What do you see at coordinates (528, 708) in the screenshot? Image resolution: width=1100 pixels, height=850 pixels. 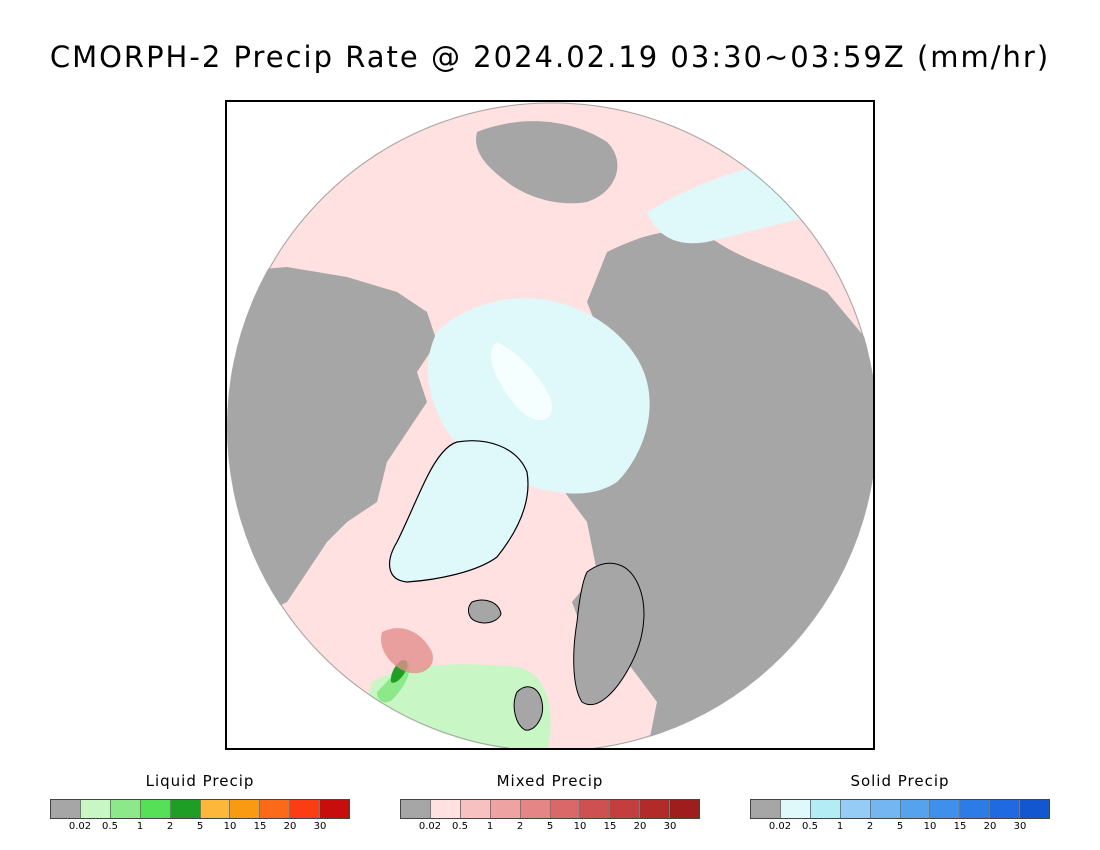 I see `british-isles` at bounding box center [528, 708].